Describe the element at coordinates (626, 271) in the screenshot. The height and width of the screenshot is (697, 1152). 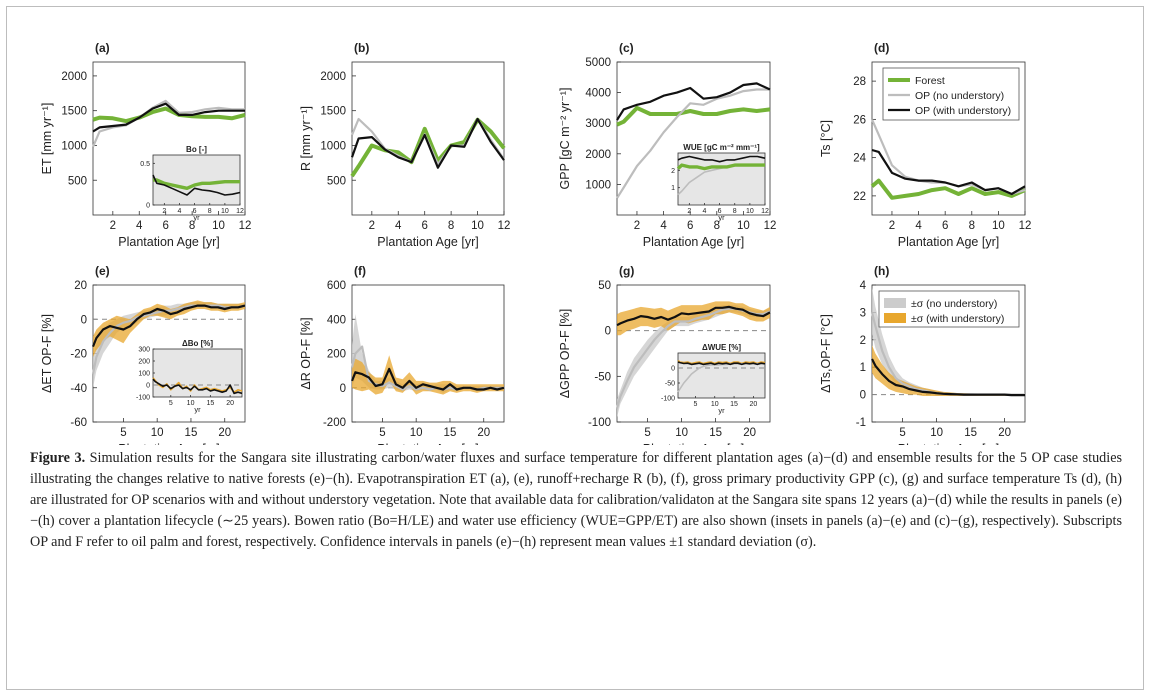
I see `panel-label: (g)` at that location.